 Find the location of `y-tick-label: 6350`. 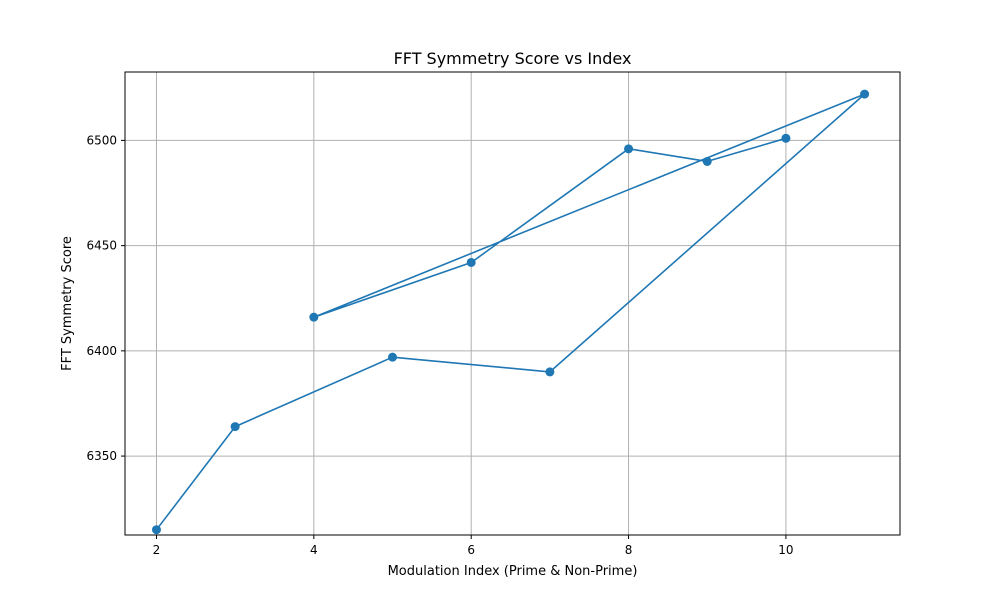

y-tick-label: 6350 is located at coordinates (101, 456).